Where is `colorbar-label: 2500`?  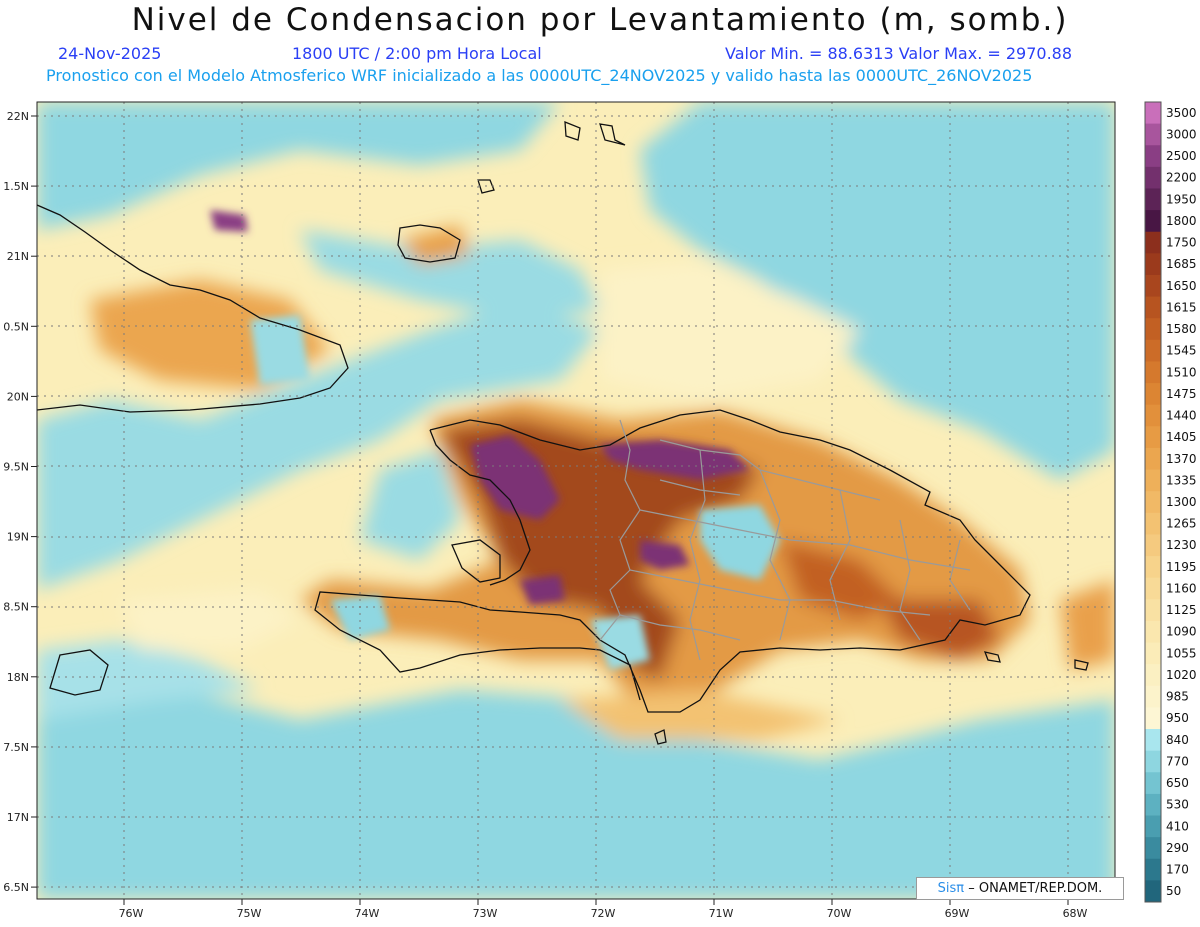 colorbar-label: 2500 is located at coordinates (1181, 156).